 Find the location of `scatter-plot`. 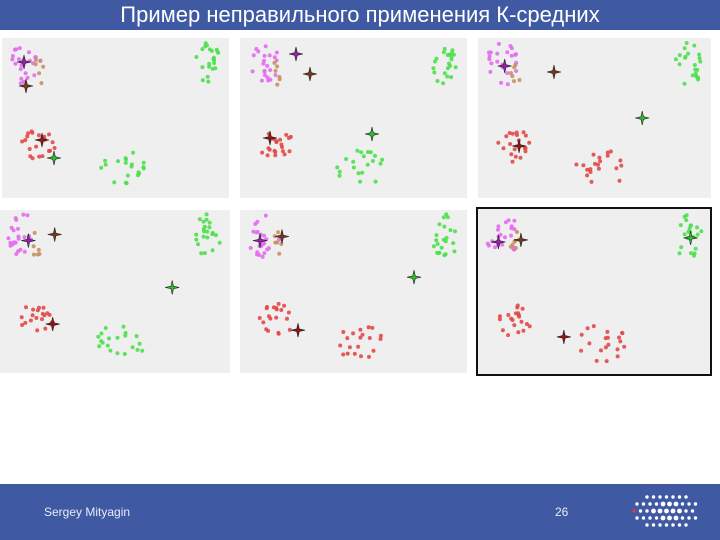

scatter-plot is located at coordinates (595, 112).